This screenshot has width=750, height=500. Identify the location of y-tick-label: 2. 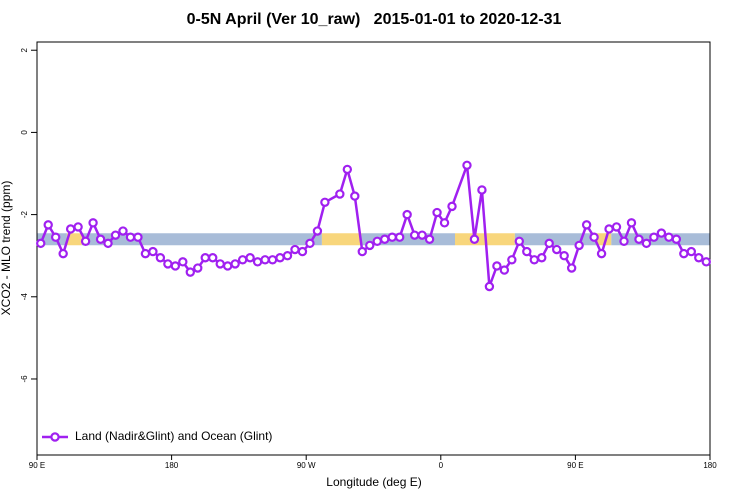
(24, 49).